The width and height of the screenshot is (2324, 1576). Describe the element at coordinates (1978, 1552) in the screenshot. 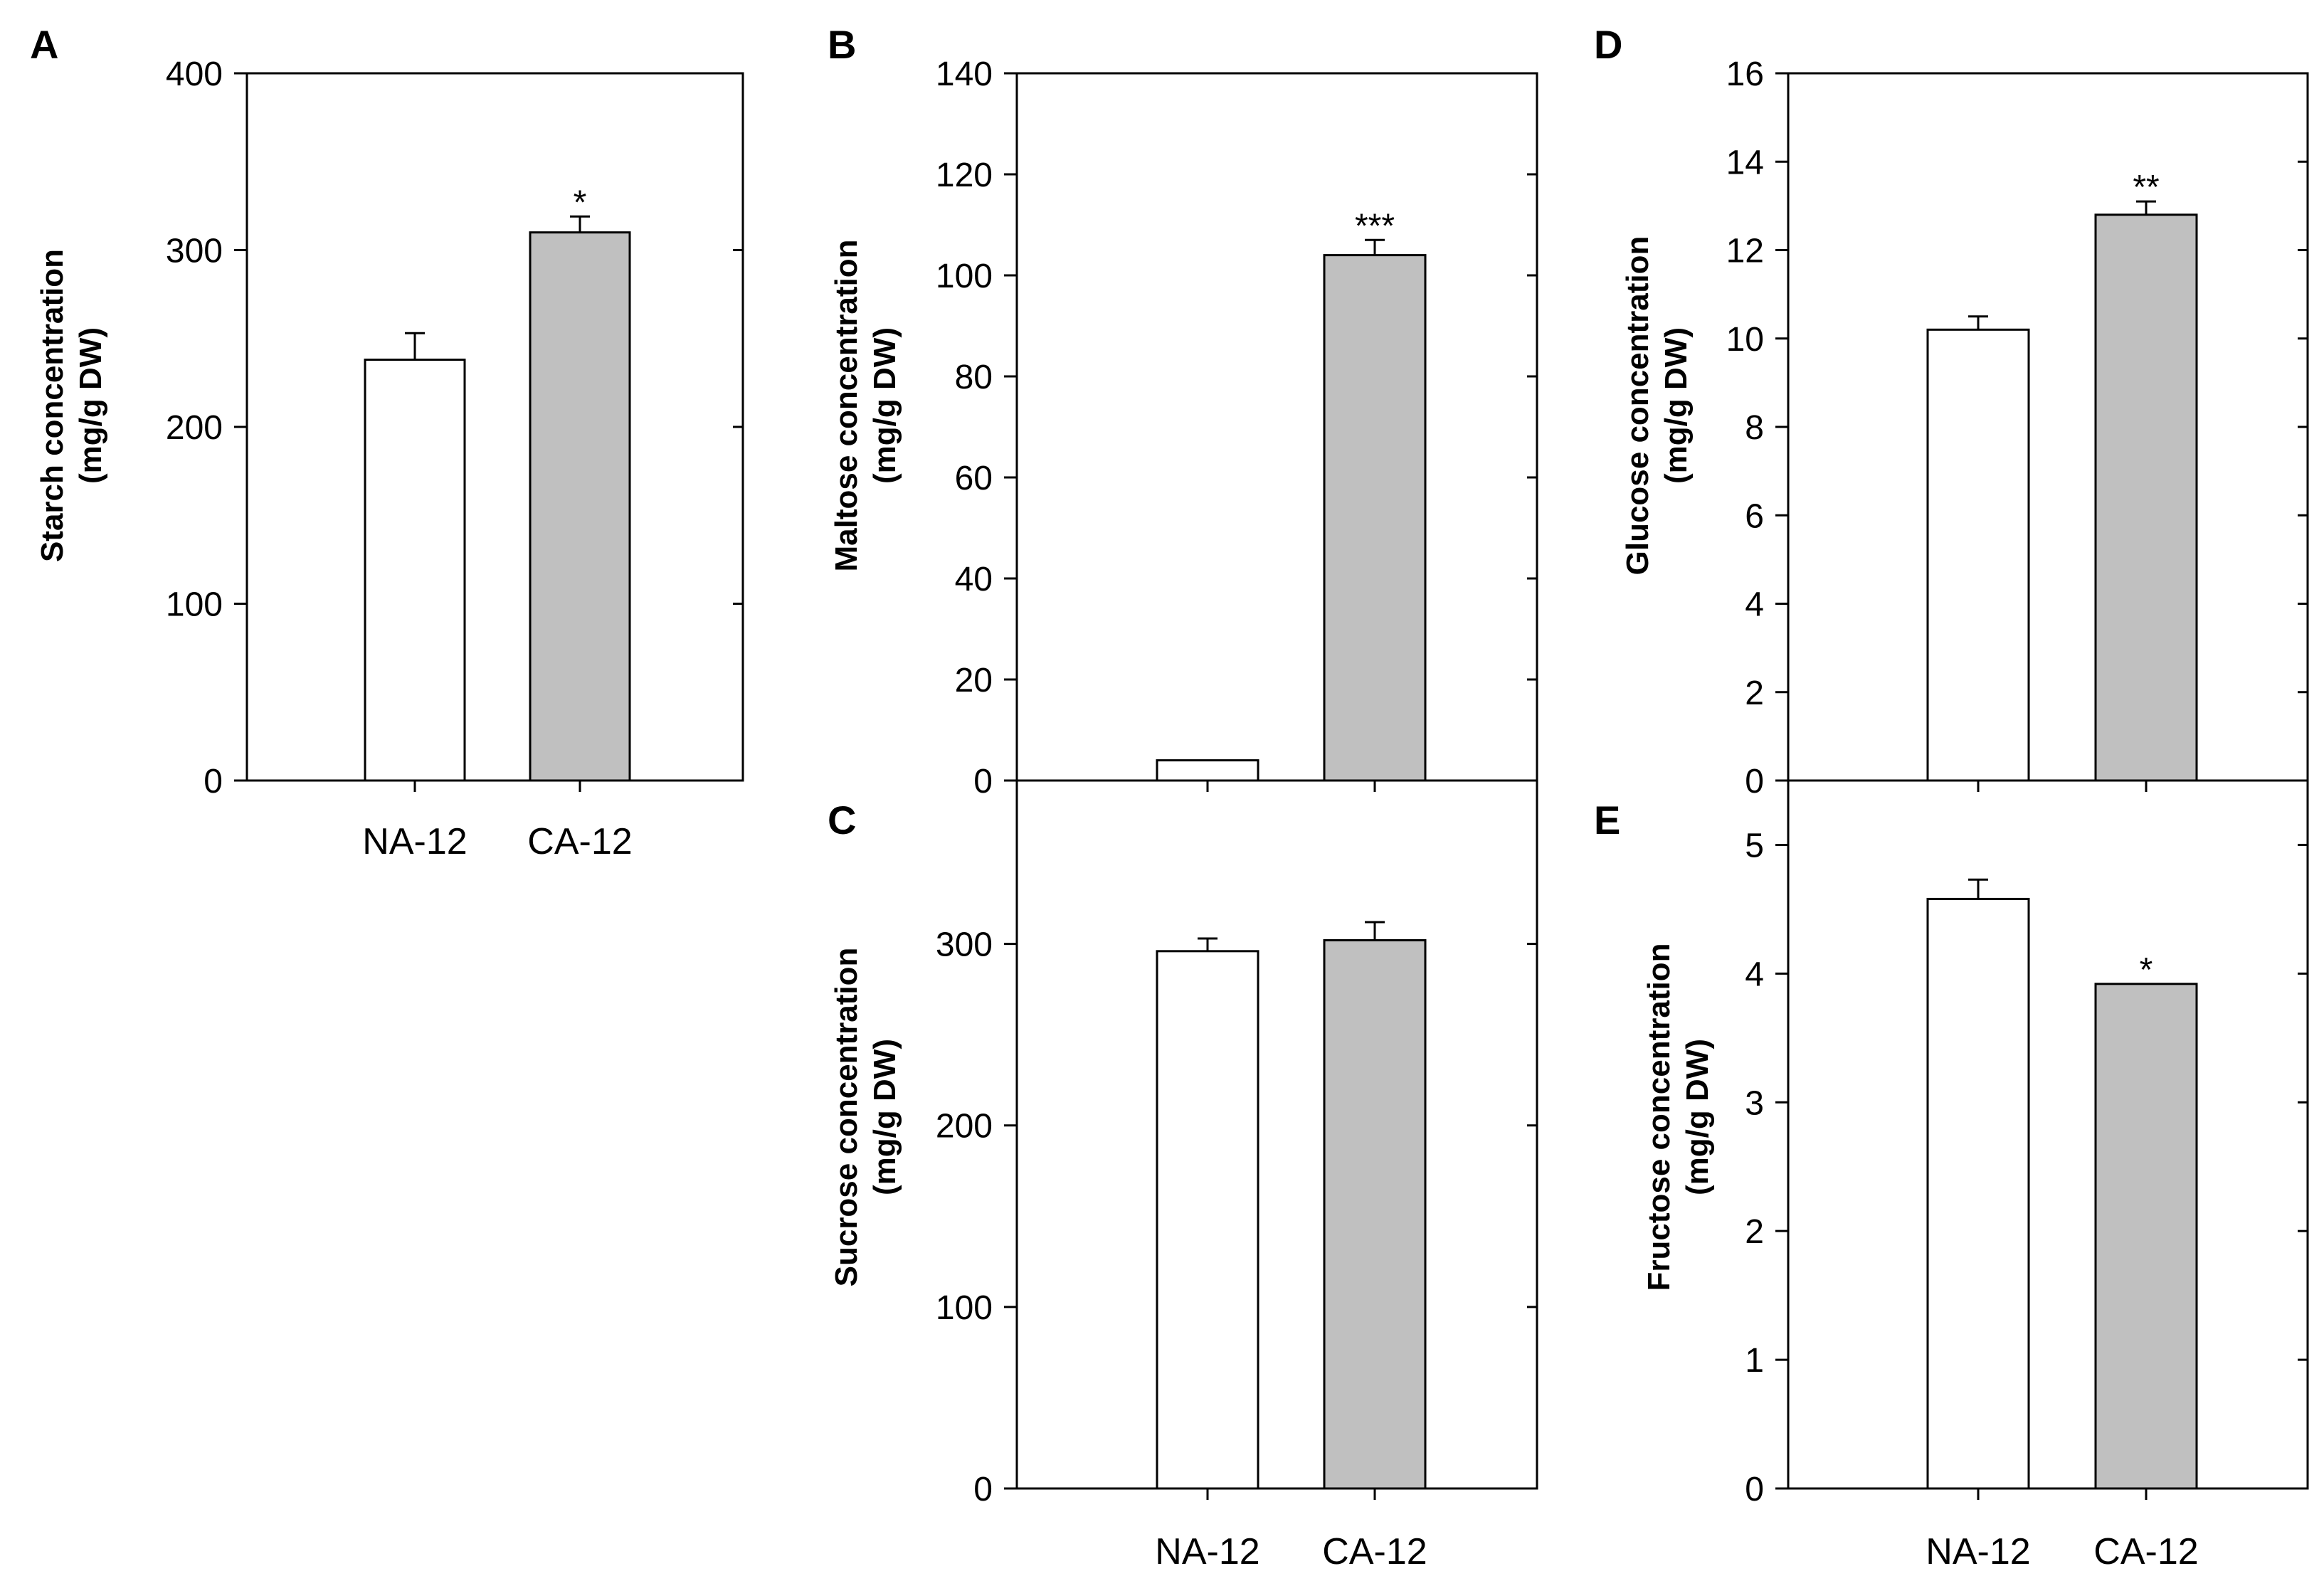

I see `x-tick-label-E: NA-12` at that location.